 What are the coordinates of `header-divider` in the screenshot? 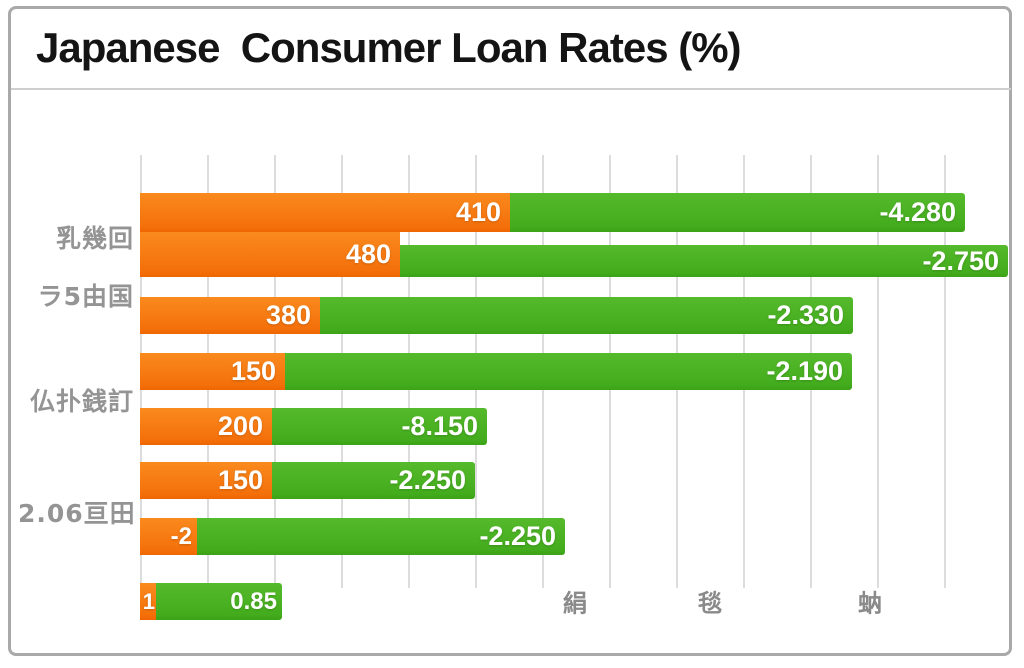 It's located at (511, 89).